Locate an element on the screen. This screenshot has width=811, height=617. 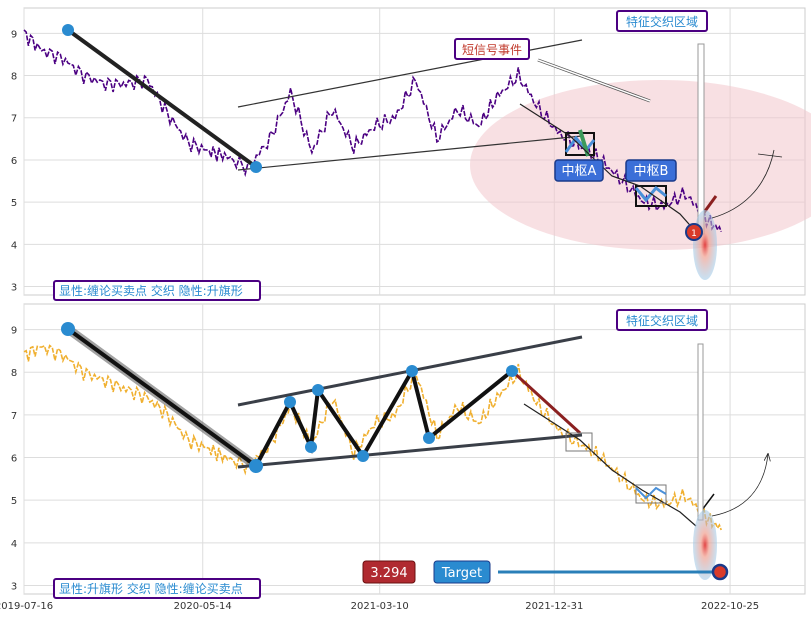
x-tick-label: 2020-05-14 is located at coordinates (203, 606).